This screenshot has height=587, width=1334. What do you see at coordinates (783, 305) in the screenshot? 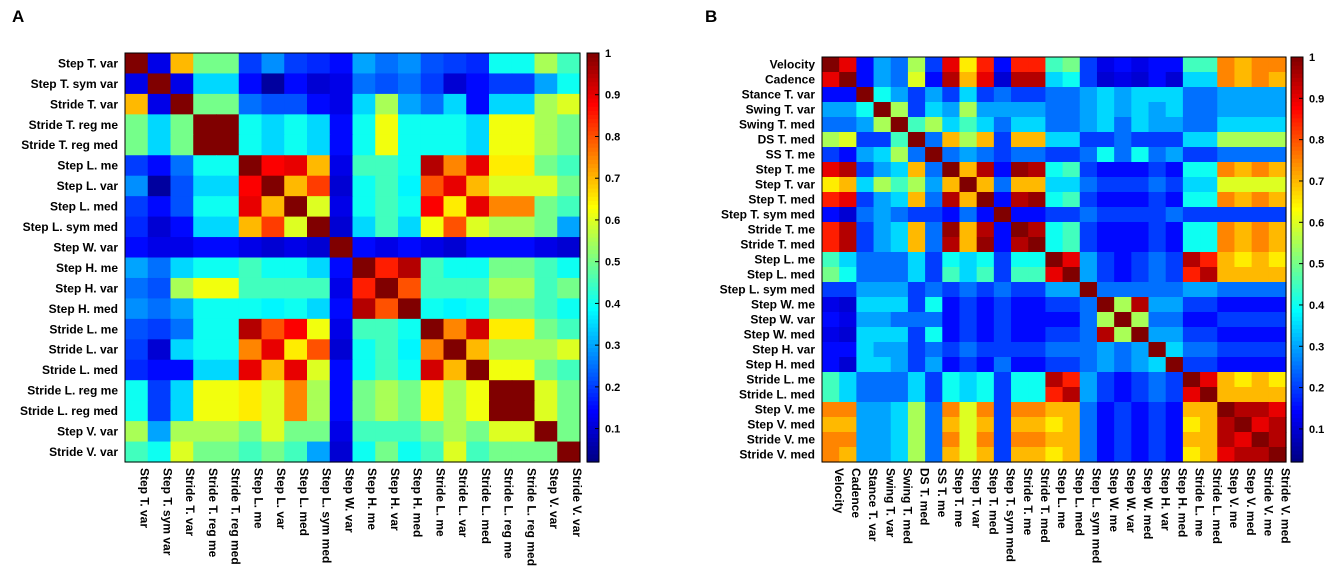
I see `row-label: Step W. me` at bounding box center [783, 305].